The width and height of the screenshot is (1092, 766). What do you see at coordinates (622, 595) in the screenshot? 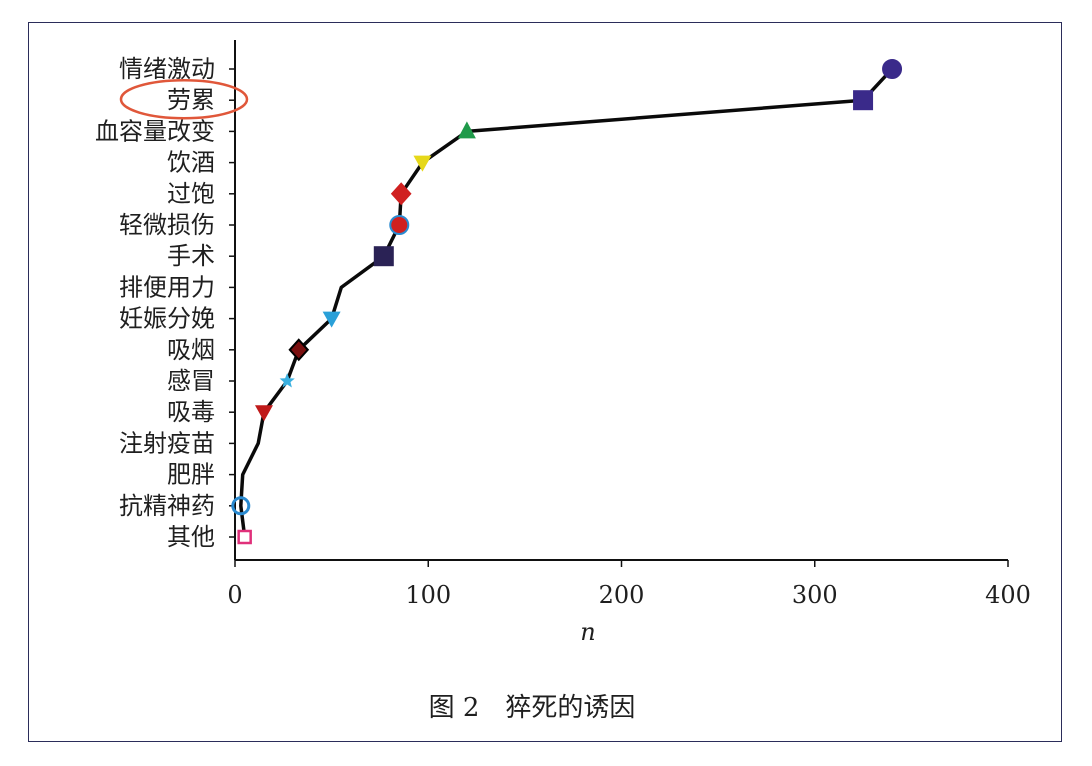
I see `x-tick-label: 200` at bounding box center [622, 595].